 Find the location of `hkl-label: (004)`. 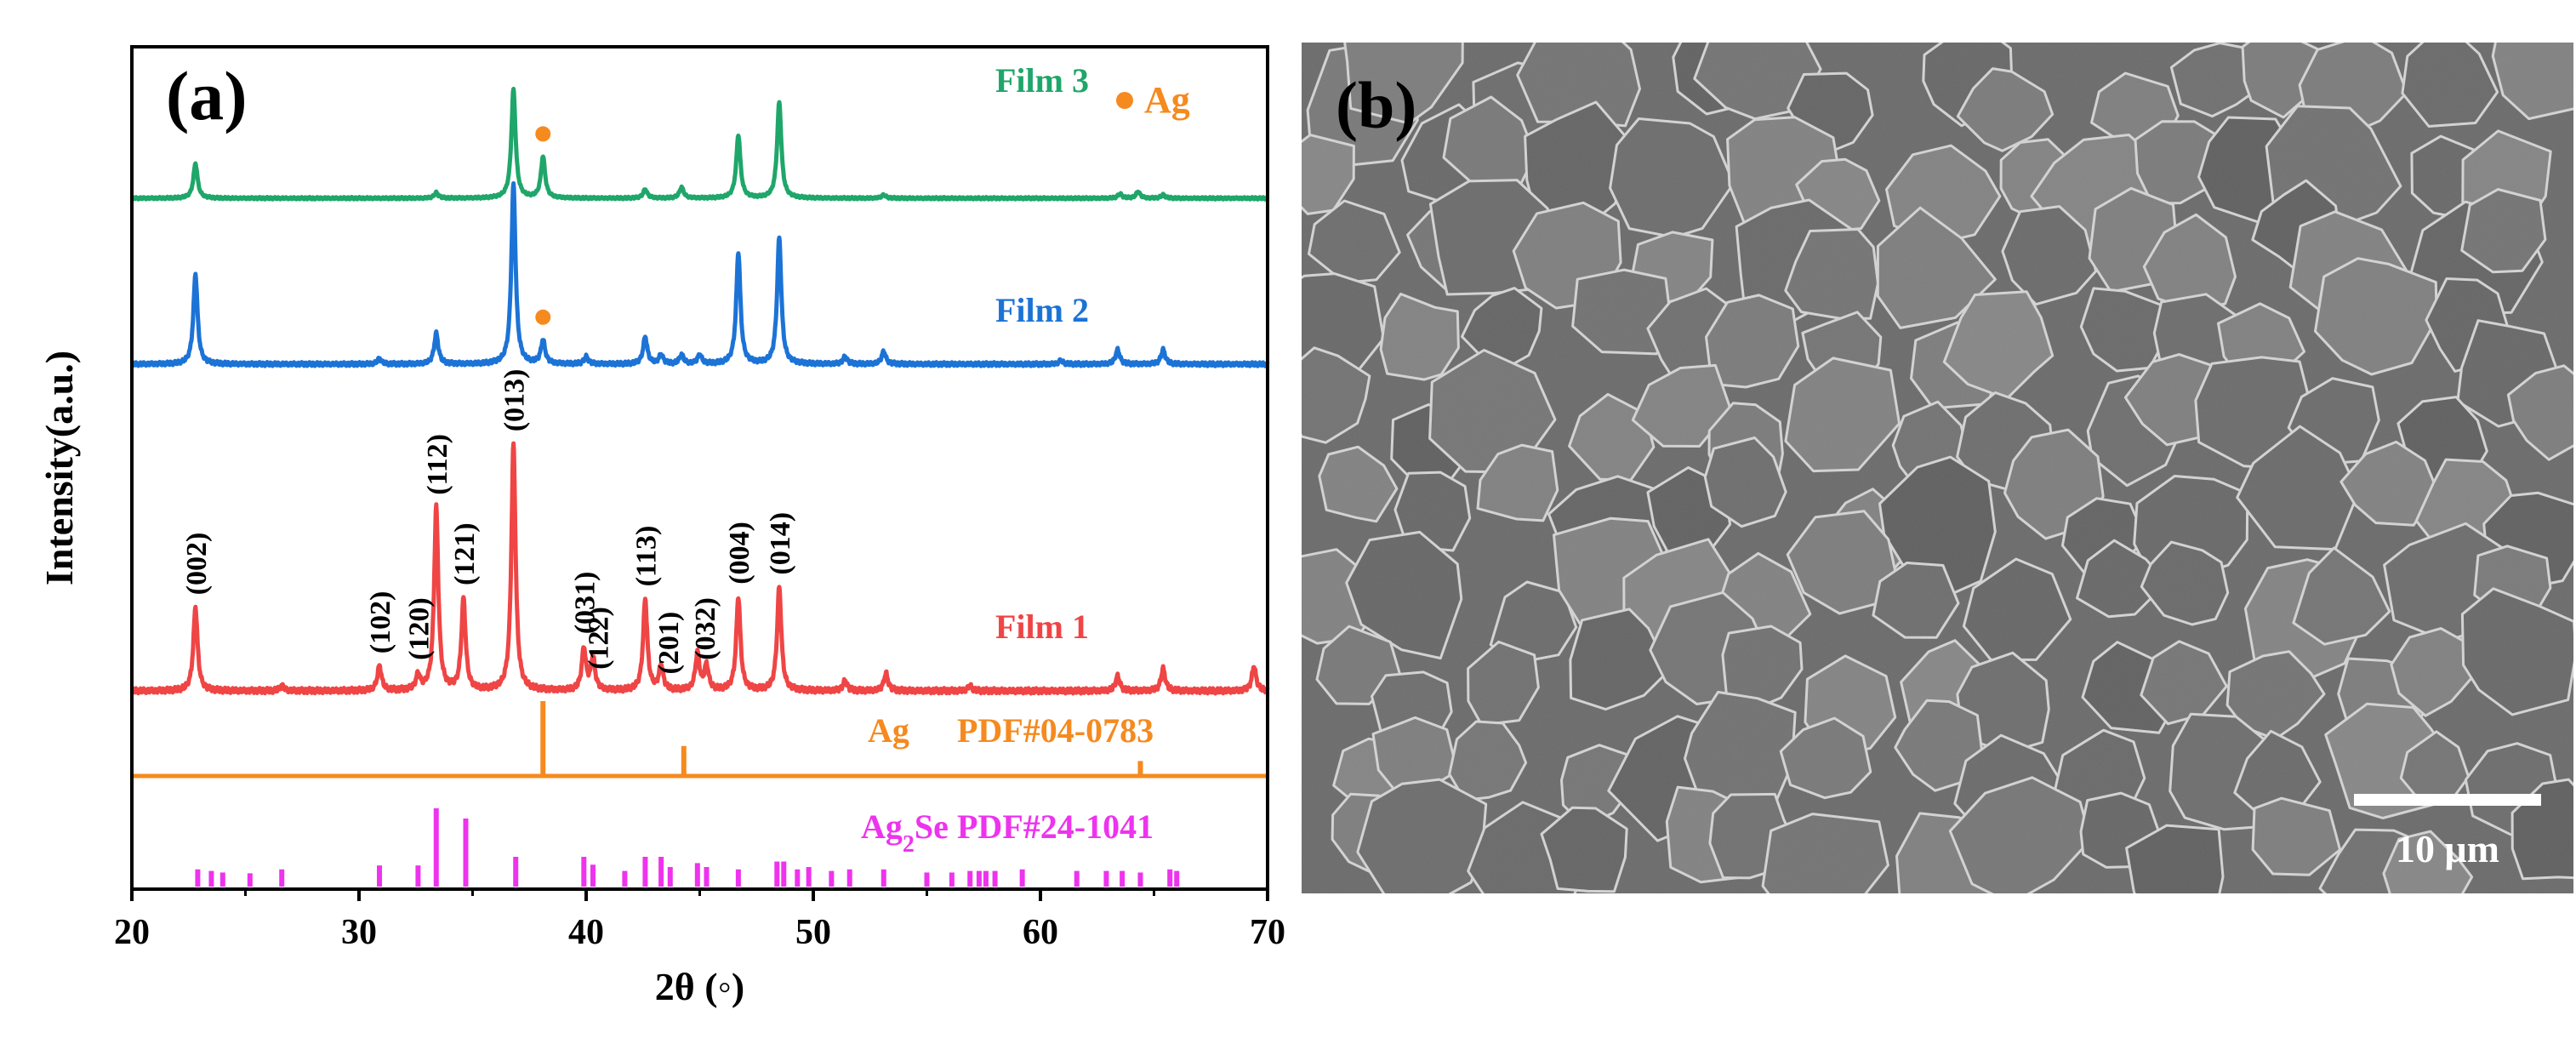

hkl-label: (004) is located at coordinates (740, 553).